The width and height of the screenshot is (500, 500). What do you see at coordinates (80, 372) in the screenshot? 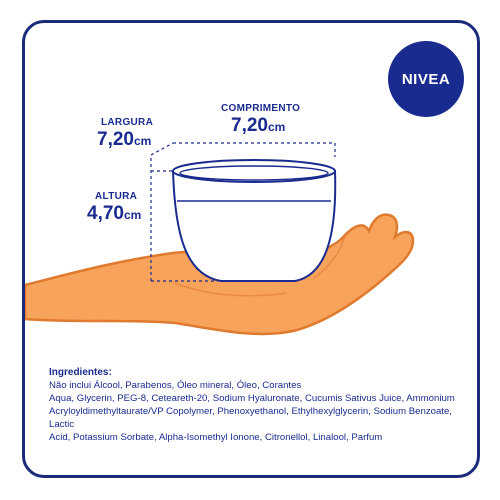
I see `ingredients-title: Ingredientes:` at bounding box center [80, 372].